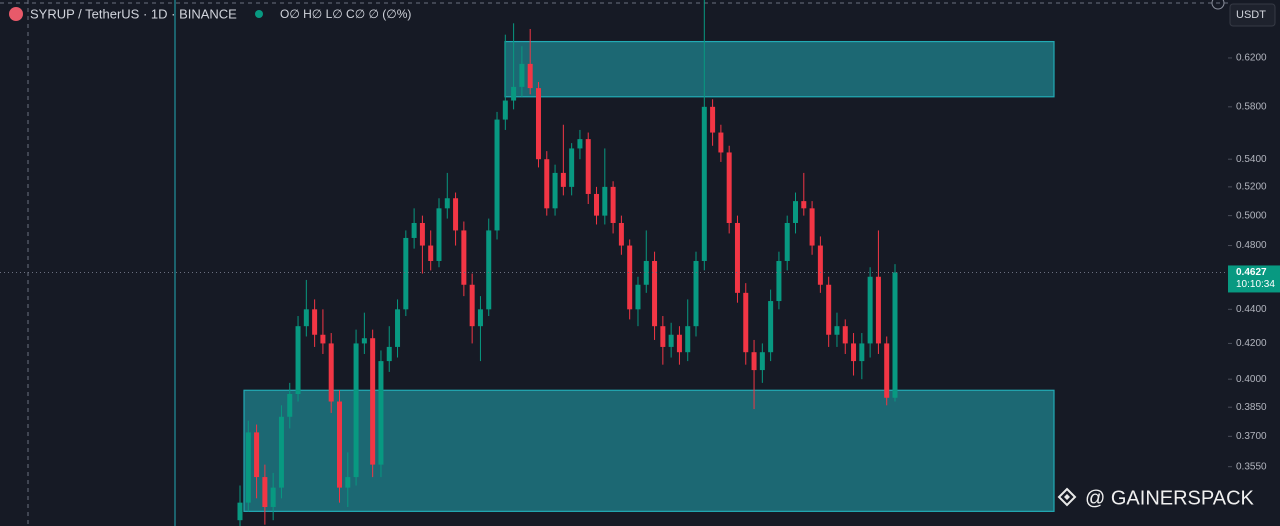 This screenshot has height=526, width=1280. I want to click on symbol-title: SYRUP / TetherUS · 1D · BINANCE, so click(133, 13).